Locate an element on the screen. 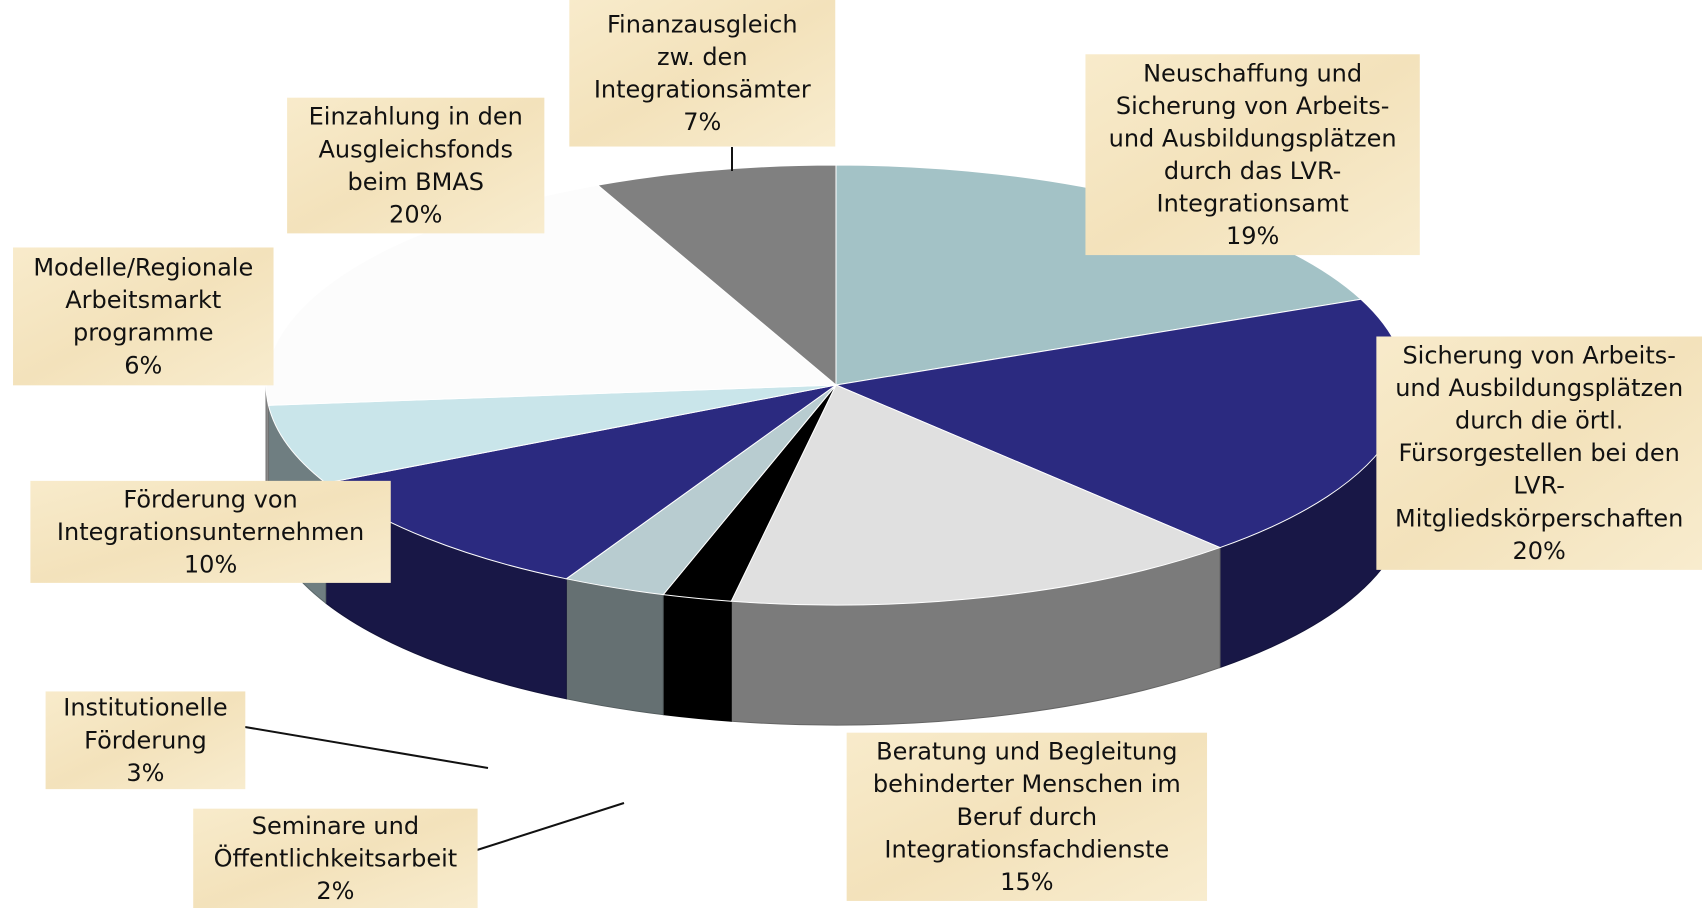 Image resolution: width=1702 pixels, height=908 pixels. value-label: 19% is located at coordinates (1252, 236).